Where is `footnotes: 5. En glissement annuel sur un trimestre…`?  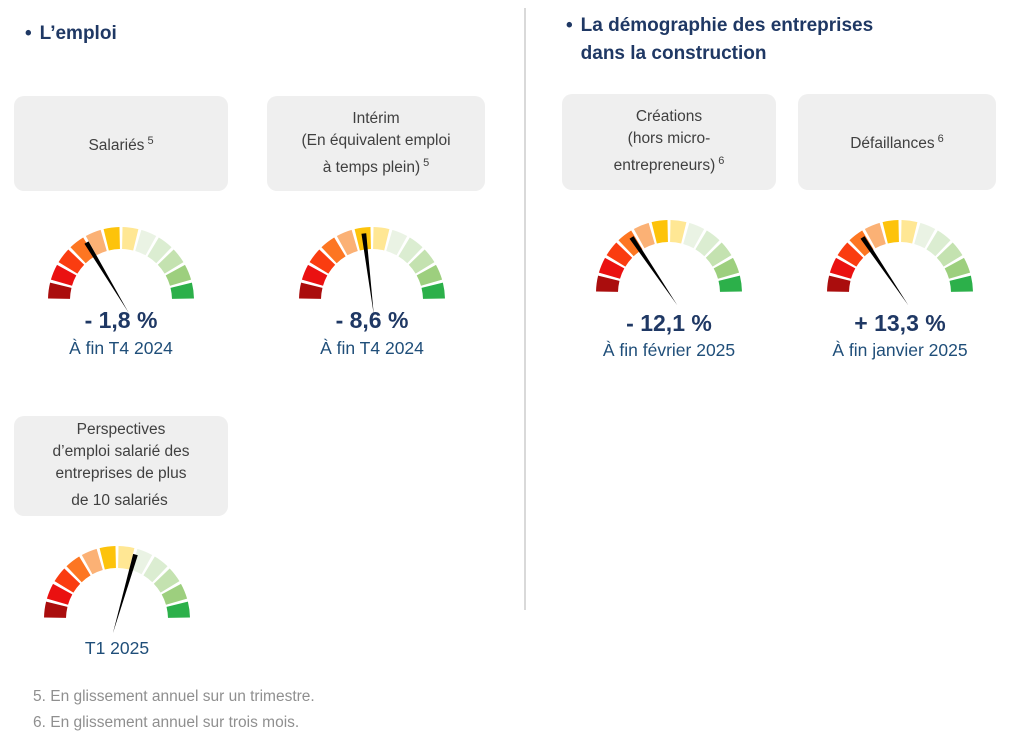 footnotes: 5. En glissement annuel sur un trimestre… is located at coordinates (174, 710).